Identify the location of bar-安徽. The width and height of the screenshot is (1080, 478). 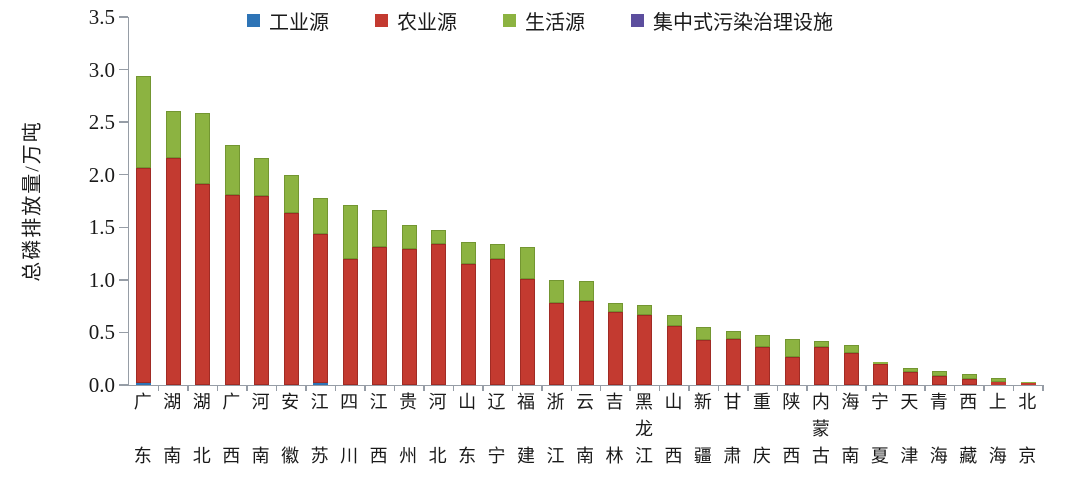
(291, 279).